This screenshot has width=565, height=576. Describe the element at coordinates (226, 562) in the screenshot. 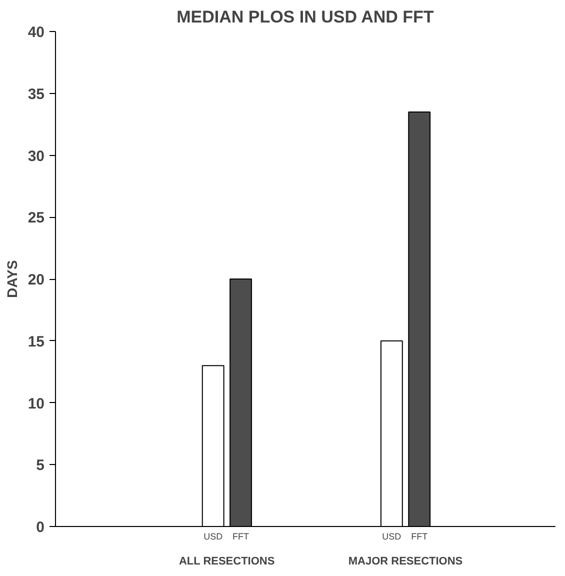

I see `x-tick-label: ALL RESECTIONS` at that location.